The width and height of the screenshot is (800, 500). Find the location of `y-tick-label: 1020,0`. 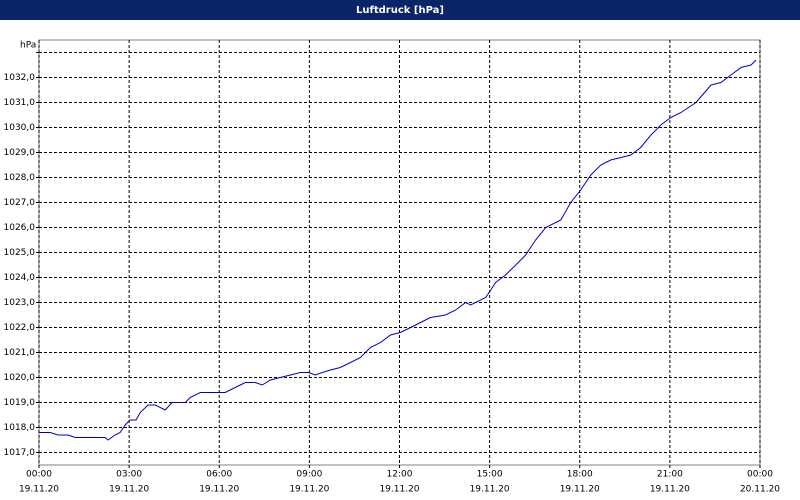

y-tick-label: 1020,0 is located at coordinates (20, 378).